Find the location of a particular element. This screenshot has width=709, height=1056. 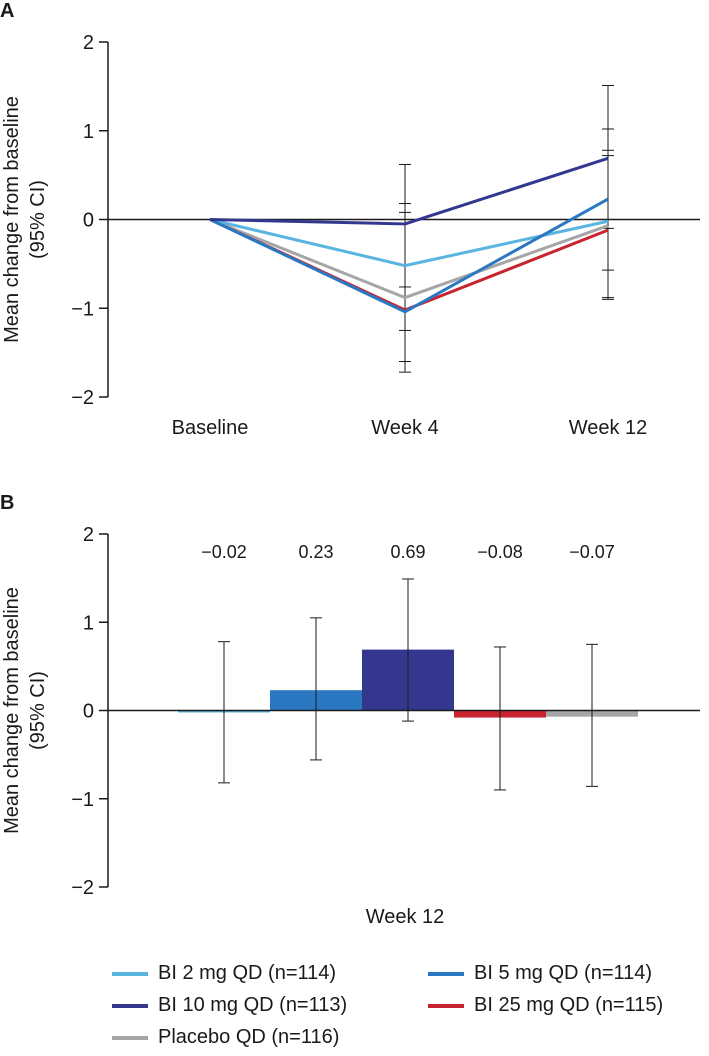

legend-item-bi10: BI 10 mg QD (n=113) is located at coordinates (229, 1005).